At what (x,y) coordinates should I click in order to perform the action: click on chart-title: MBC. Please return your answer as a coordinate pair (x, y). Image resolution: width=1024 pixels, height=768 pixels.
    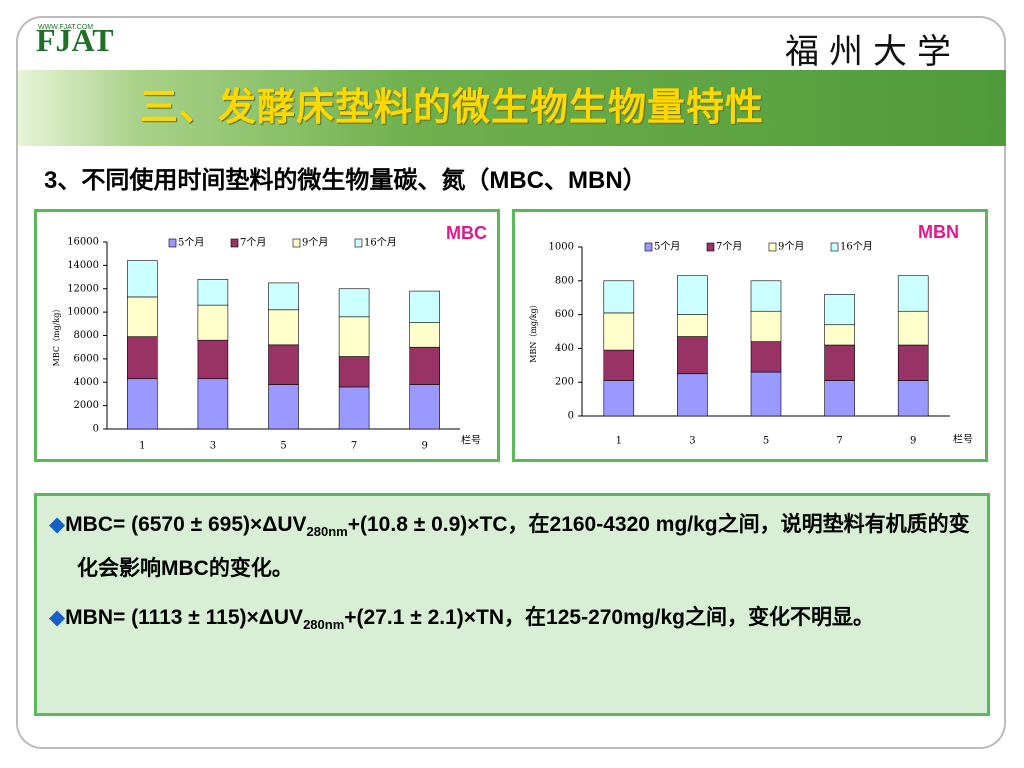
    Looking at the image, I should click on (466, 233).